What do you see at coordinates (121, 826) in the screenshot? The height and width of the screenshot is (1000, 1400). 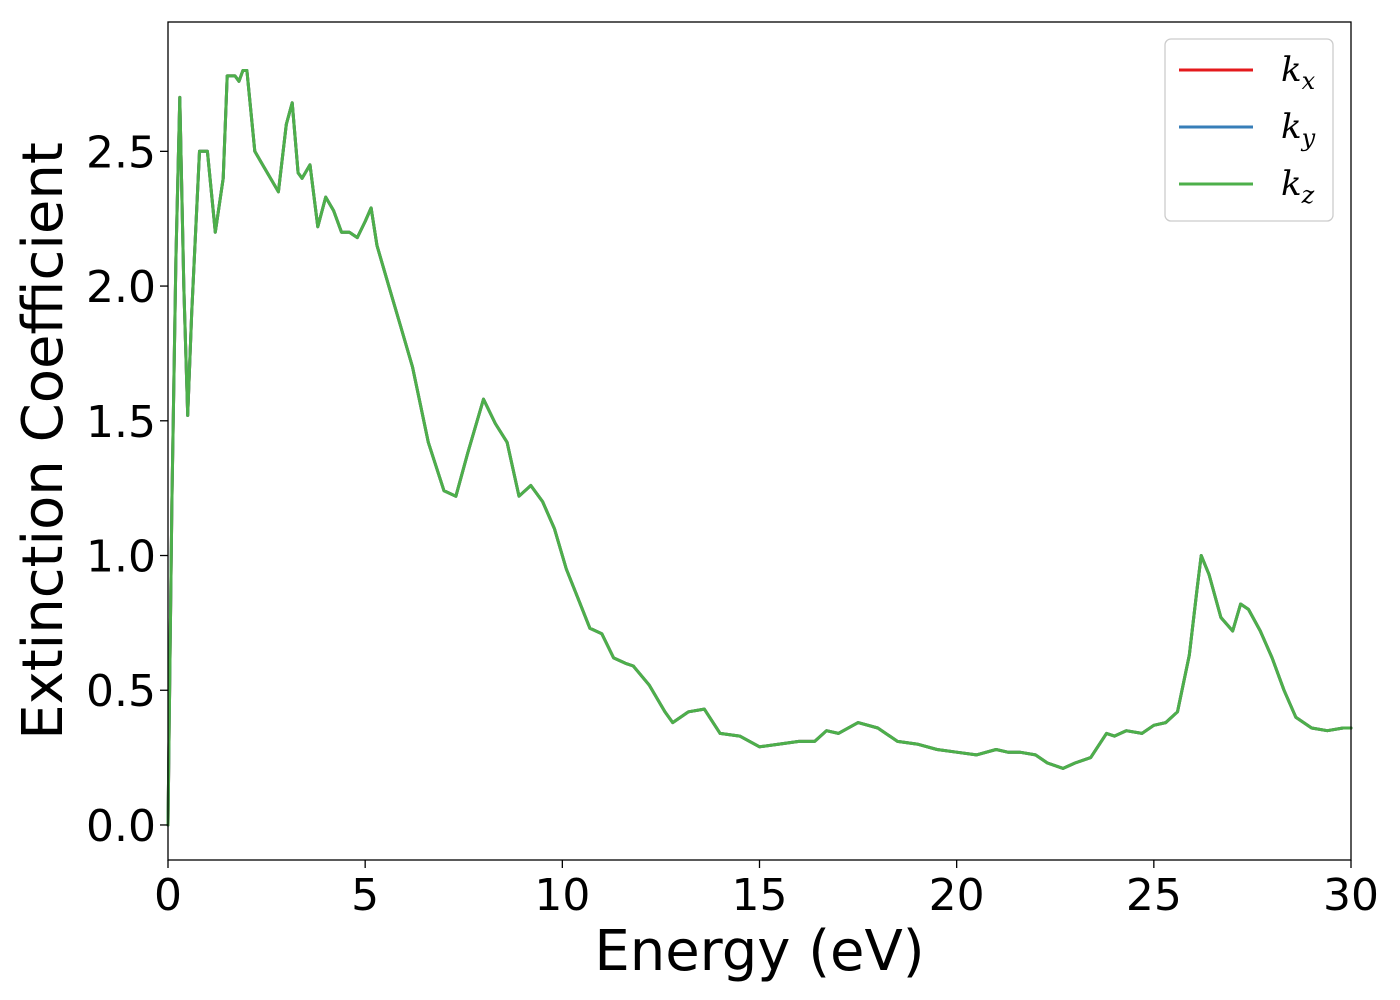 I see `y-tick-label: 0.0` at bounding box center [121, 826].